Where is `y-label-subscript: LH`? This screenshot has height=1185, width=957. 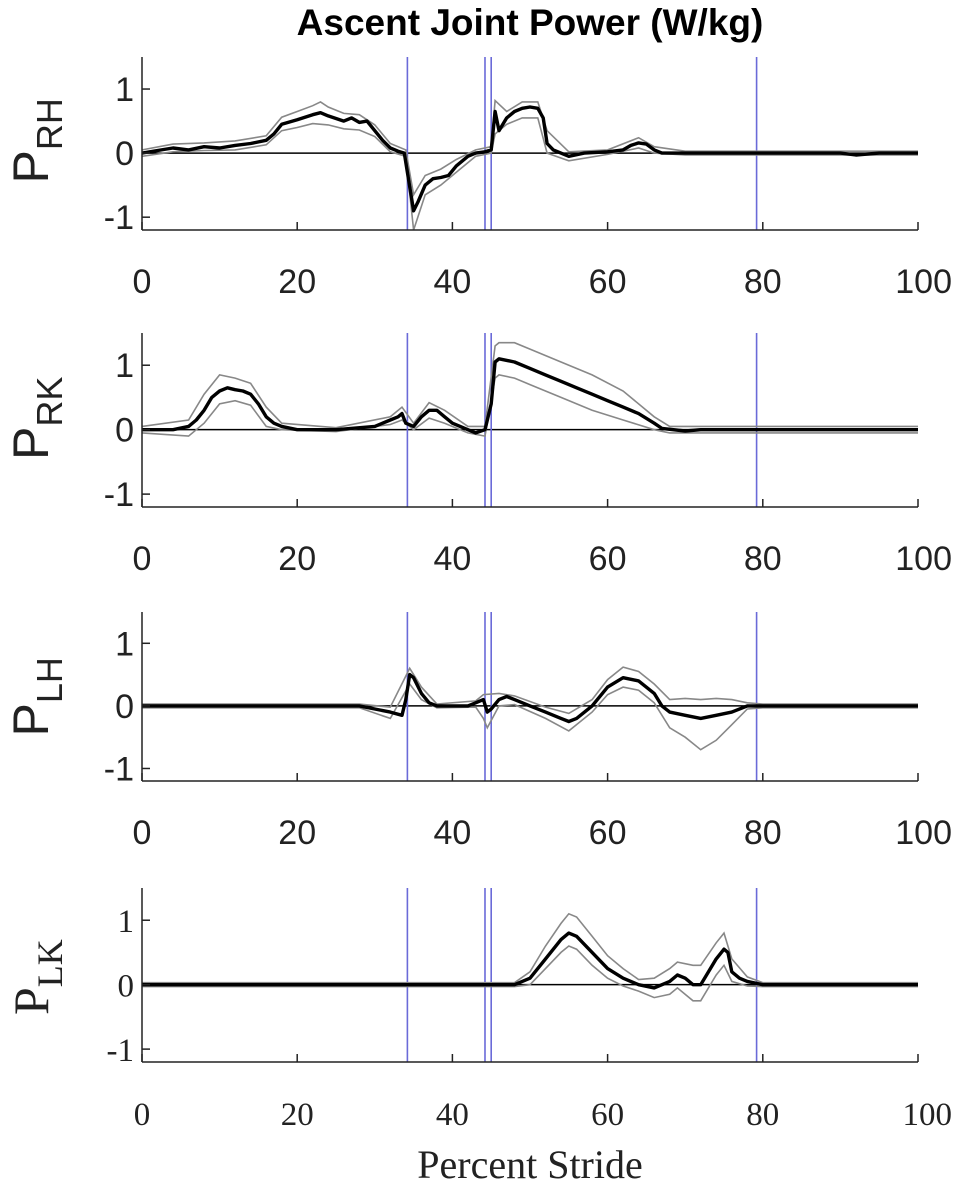 y-label-subscript: LH is located at coordinates (49, 680).